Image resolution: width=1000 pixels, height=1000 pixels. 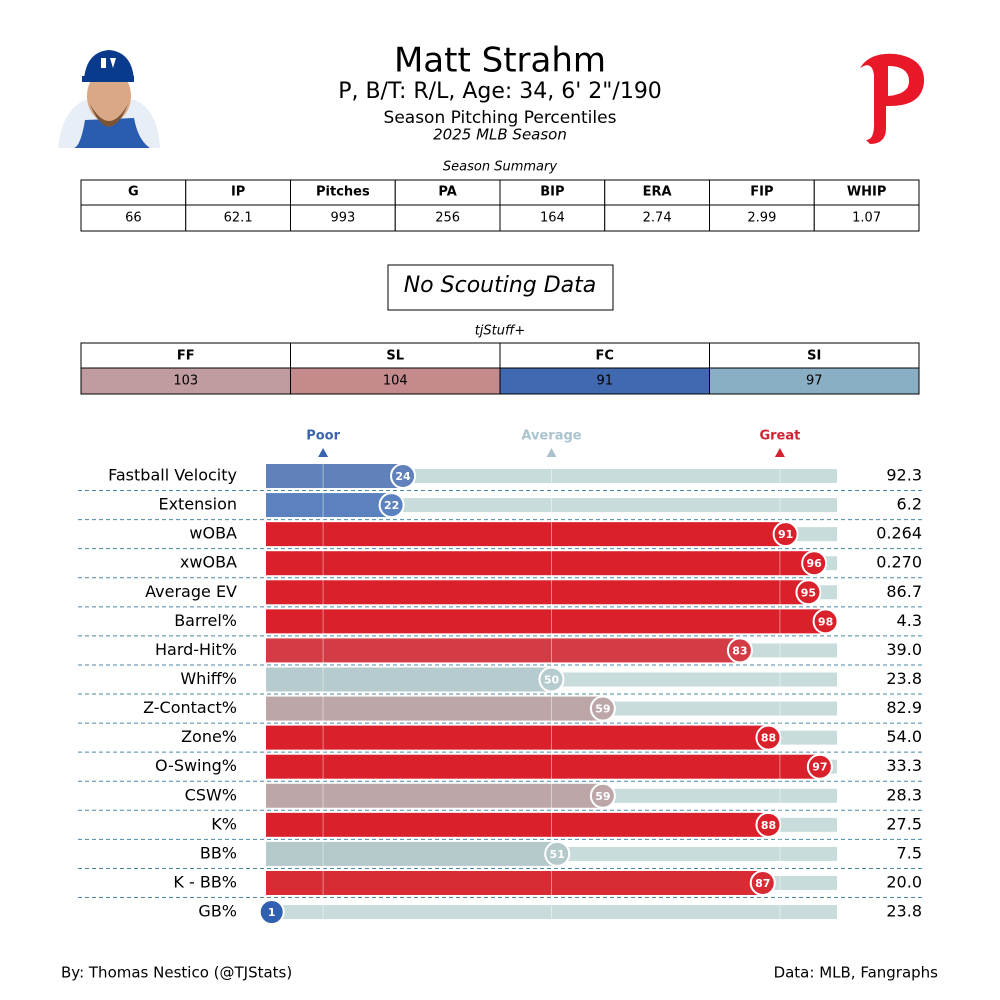 I want to click on track, so click(x=551, y=505).